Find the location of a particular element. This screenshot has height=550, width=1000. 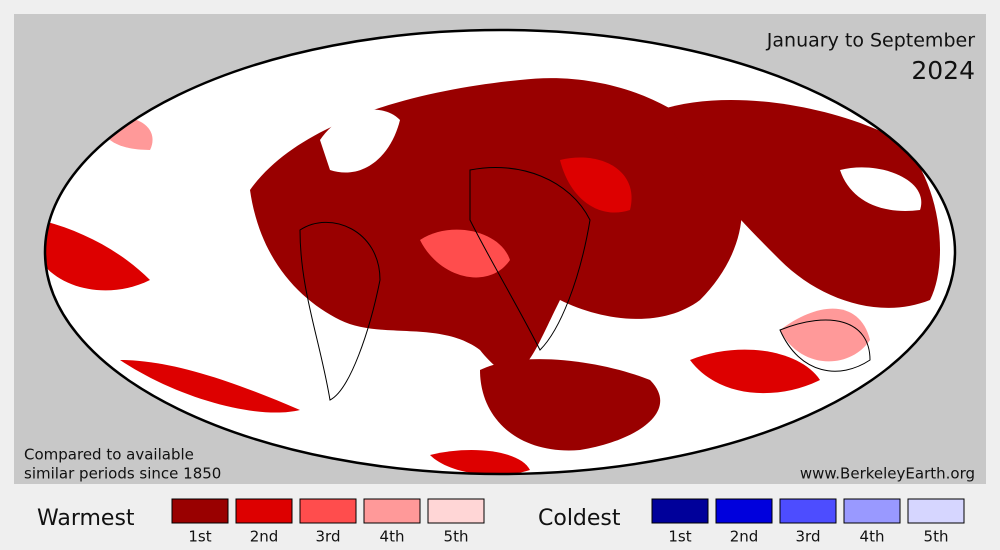

source: www.BerkeleyEarth.org is located at coordinates (887, 474).